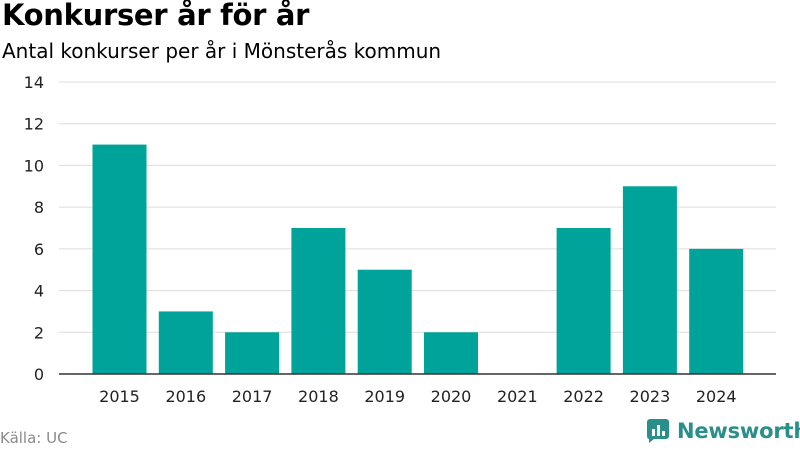  What do you see at coordinates (318, 396) in the screenshot?
I see `x-tick-label: 2018` at bounding box center [318, 396].